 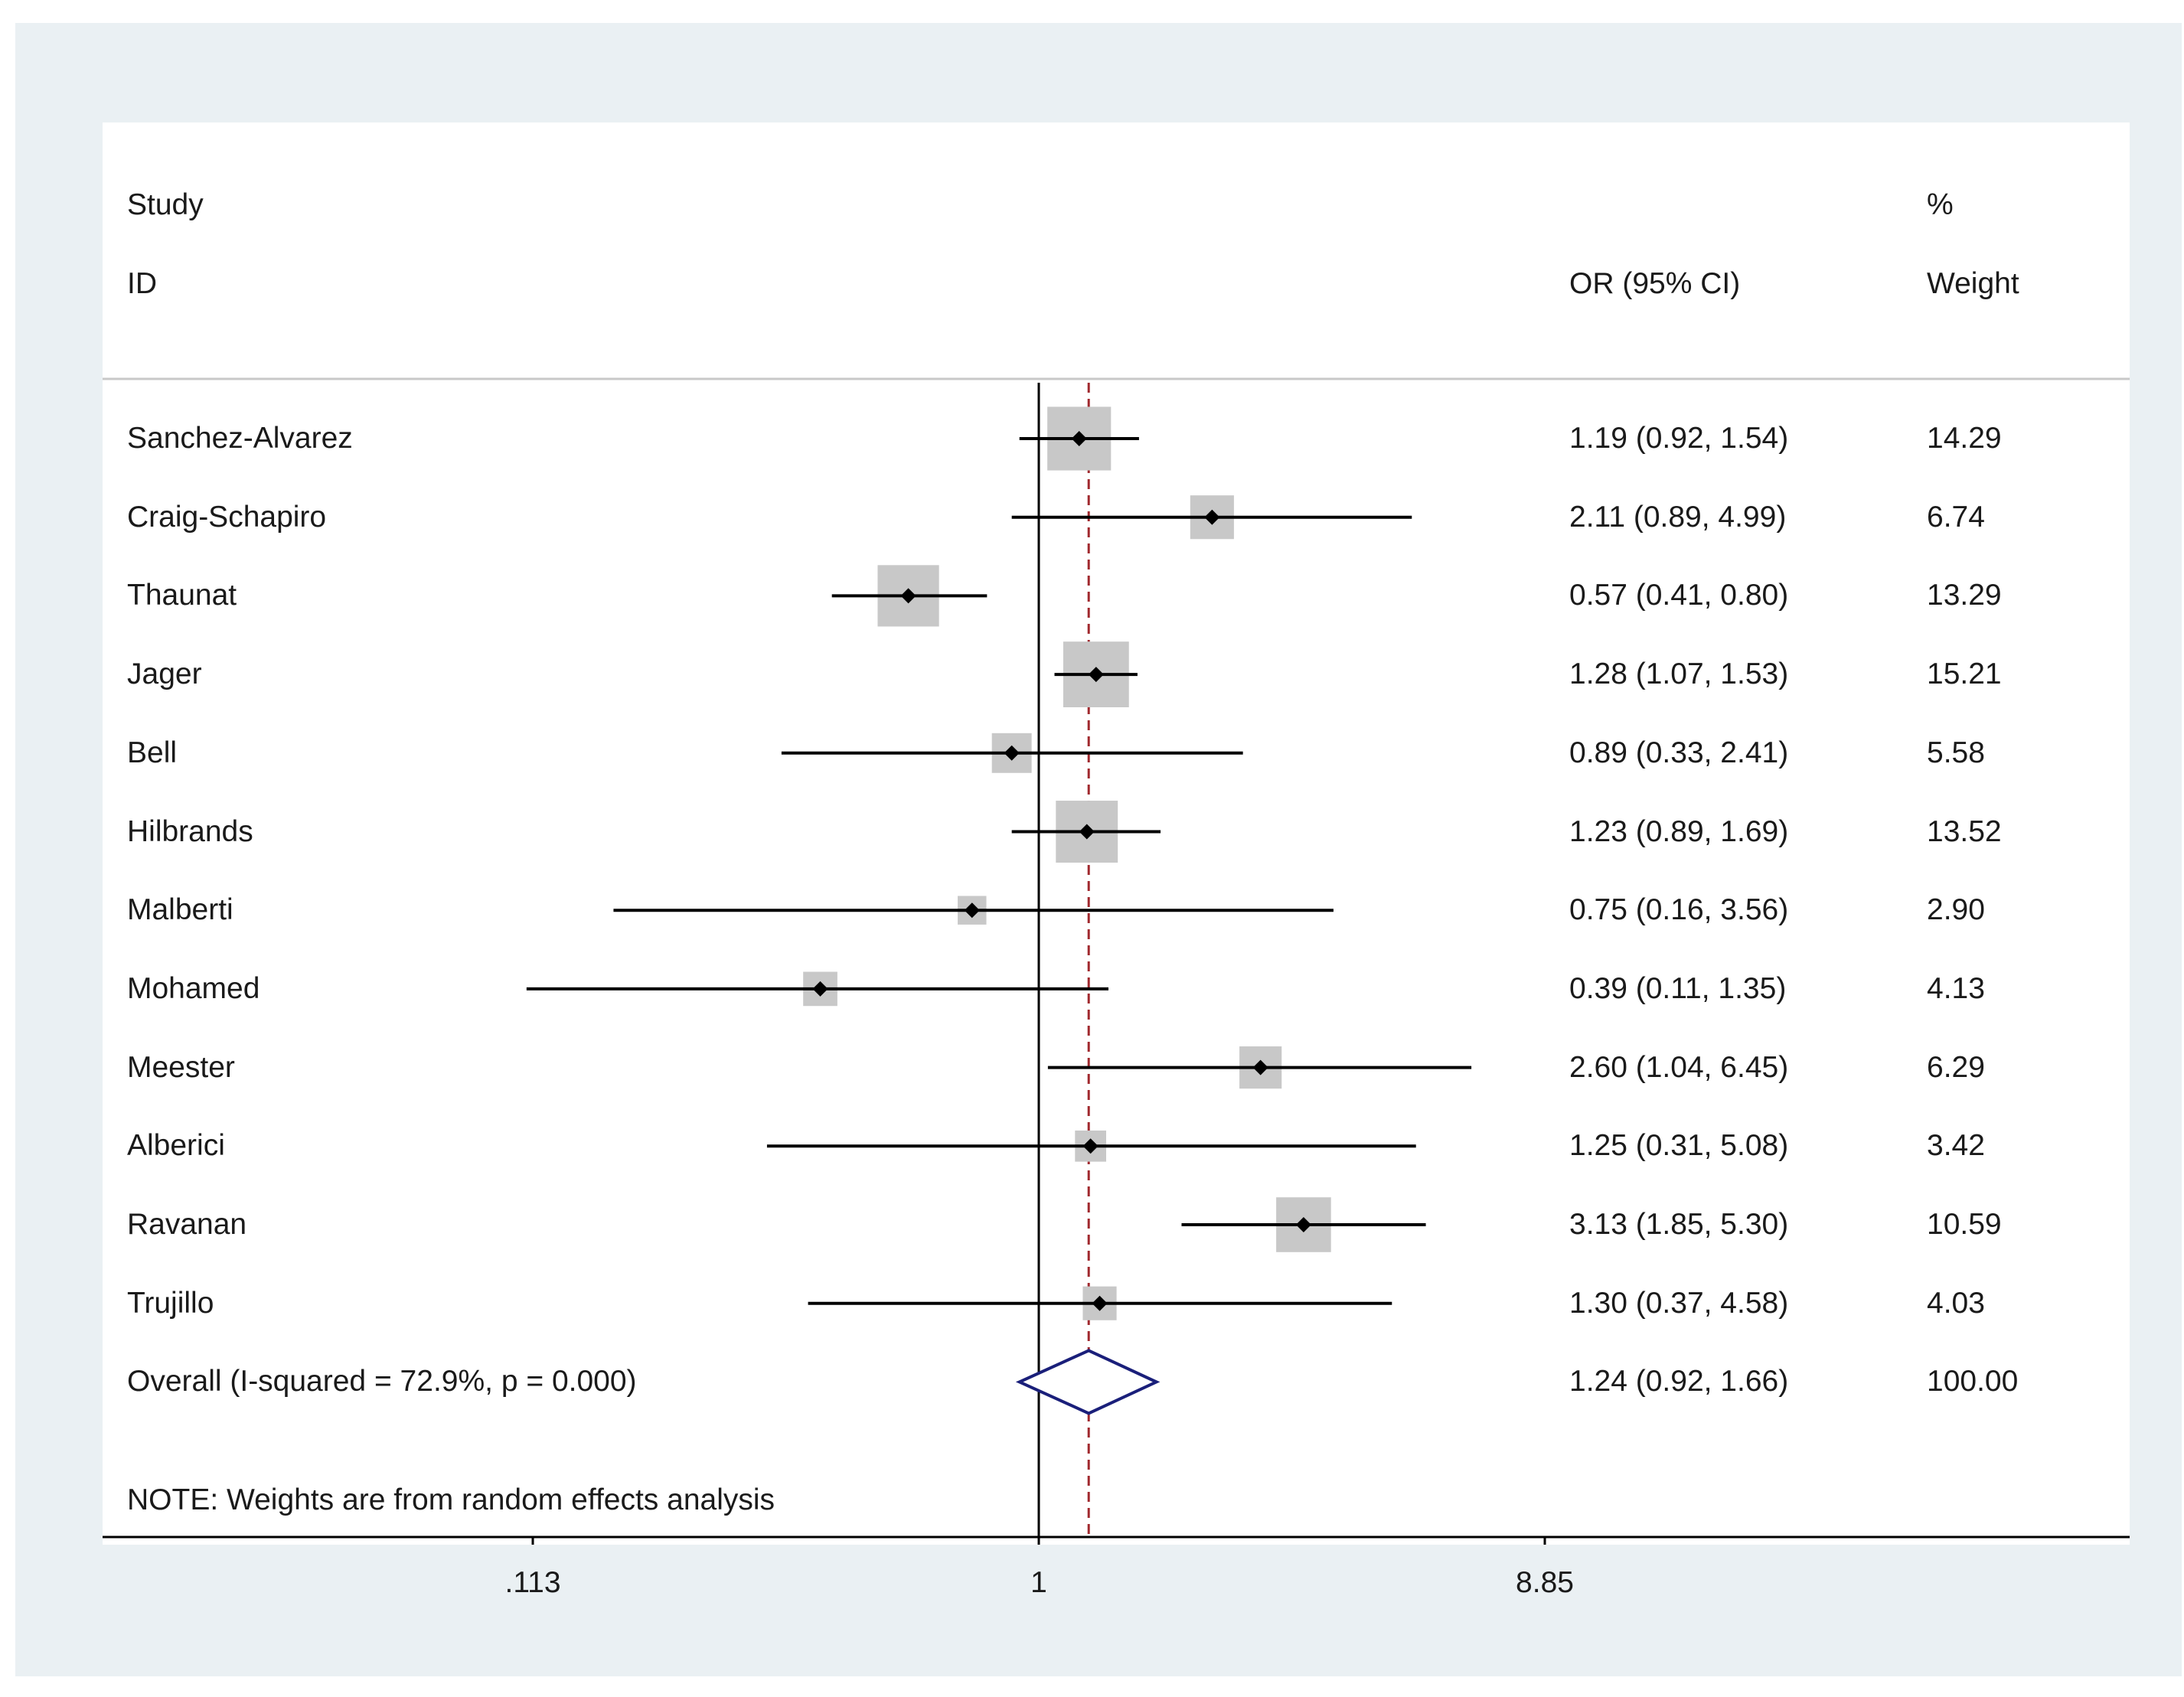 What do you see at coordinates (193, 988) in the screenshot?
I see `study-label: Mohamed` at bounding box center [193, 988].